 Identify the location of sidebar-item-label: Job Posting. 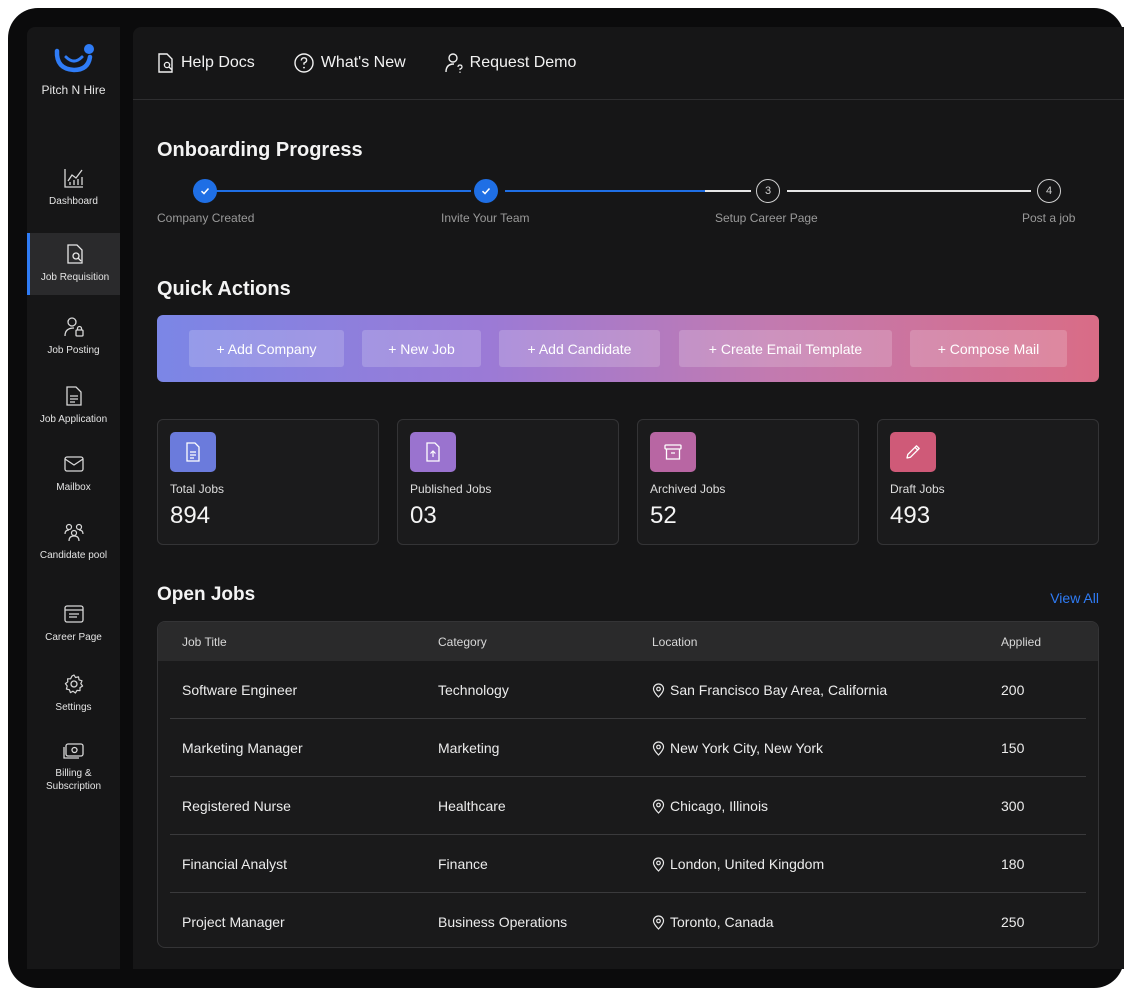
(73, 350).